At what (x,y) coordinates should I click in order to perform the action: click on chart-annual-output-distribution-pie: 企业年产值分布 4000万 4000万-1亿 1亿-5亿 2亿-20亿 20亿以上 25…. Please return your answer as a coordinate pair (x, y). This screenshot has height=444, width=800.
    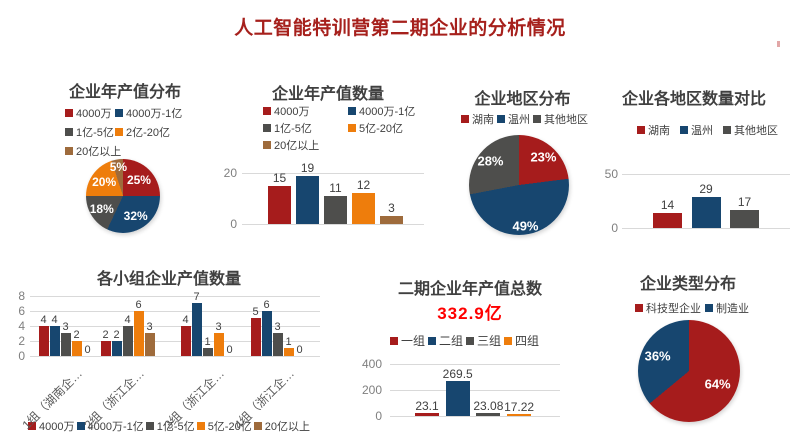
    Looking at the image, I should click on (125, 163).